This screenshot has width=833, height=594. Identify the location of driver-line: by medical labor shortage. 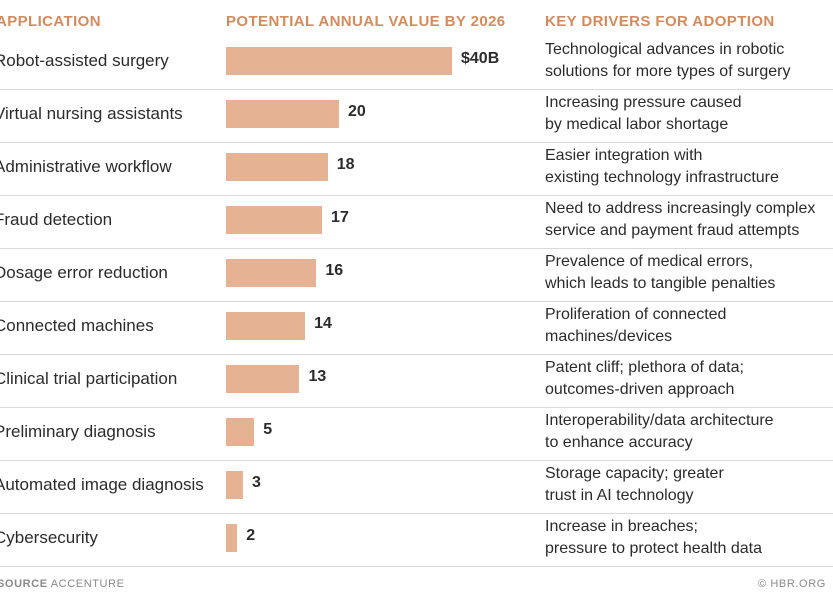
(637, 124).